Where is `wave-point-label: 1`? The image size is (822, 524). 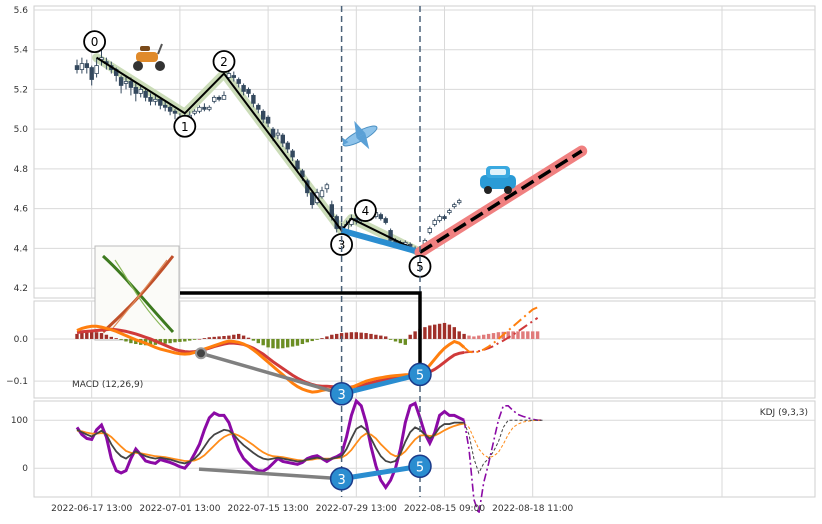 wave-point-label: 1 is located at coordinates (185, 127).